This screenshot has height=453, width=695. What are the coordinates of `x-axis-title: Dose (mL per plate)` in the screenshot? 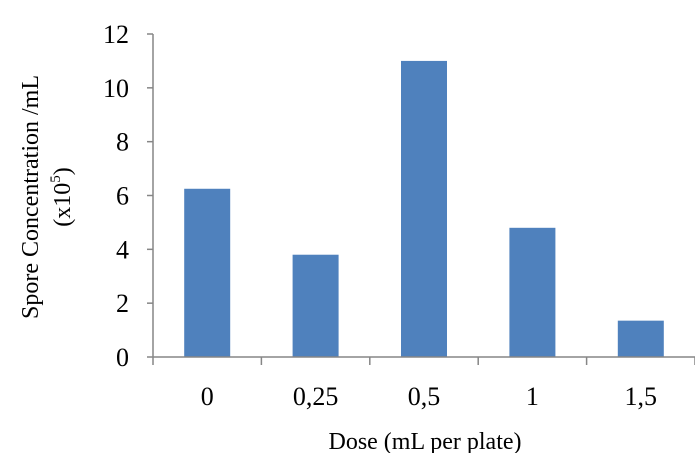 It's located at (424, 441).